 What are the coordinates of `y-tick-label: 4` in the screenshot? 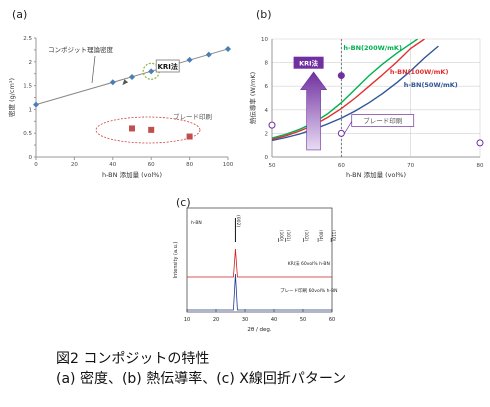 It's located at (267, 111).